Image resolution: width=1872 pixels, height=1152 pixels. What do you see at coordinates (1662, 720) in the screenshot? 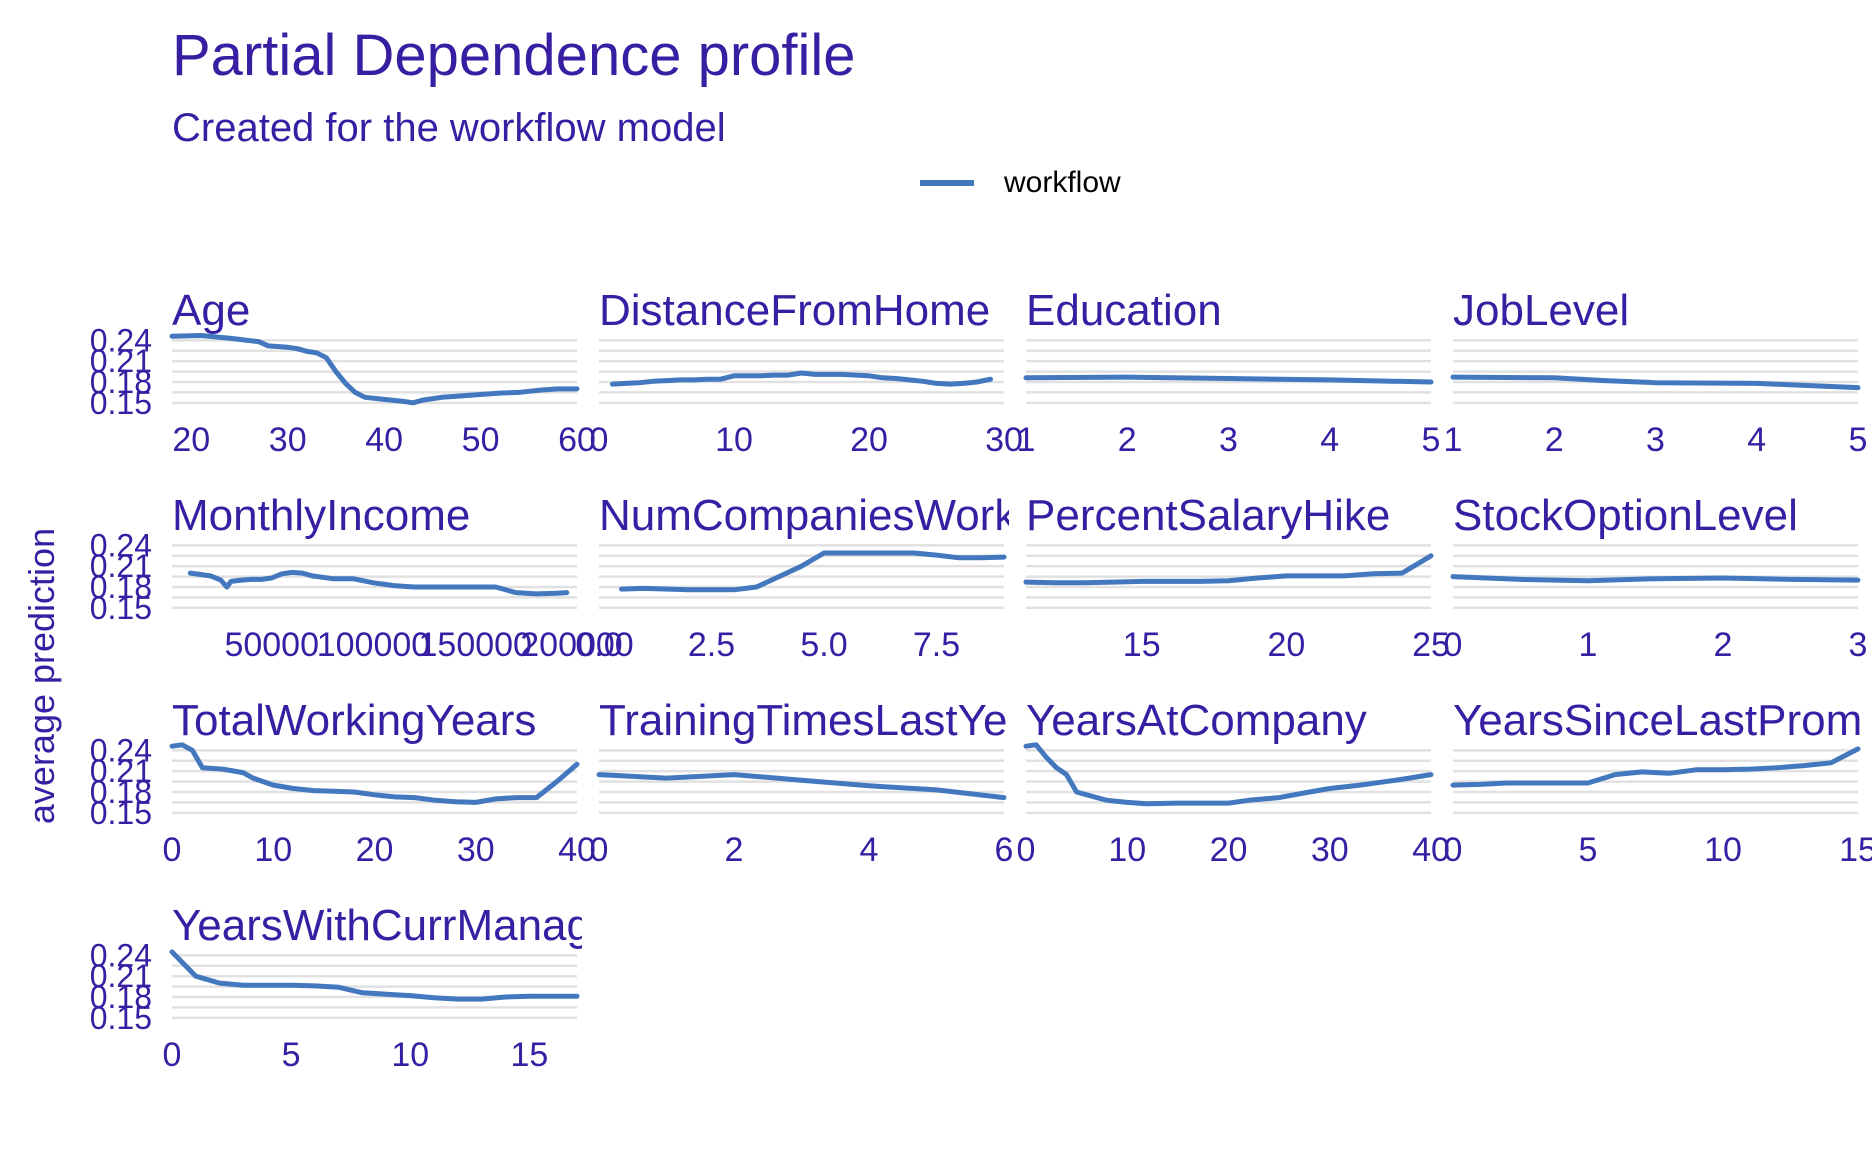
I see `panel-title: YearsSinceLastPromotion` at bounding box center [1662, 720].